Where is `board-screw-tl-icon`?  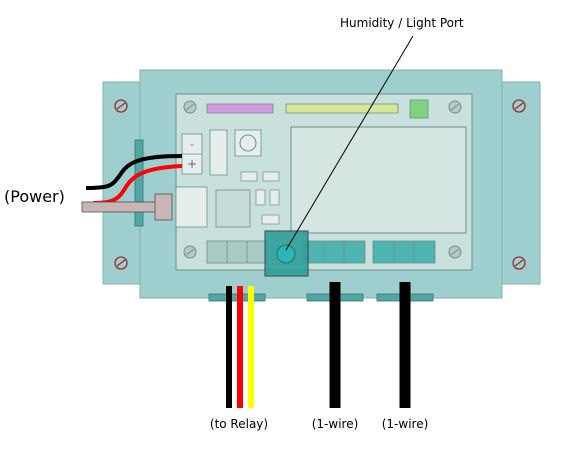 board-screw-tl-icon is located at coordinates (190, 107).